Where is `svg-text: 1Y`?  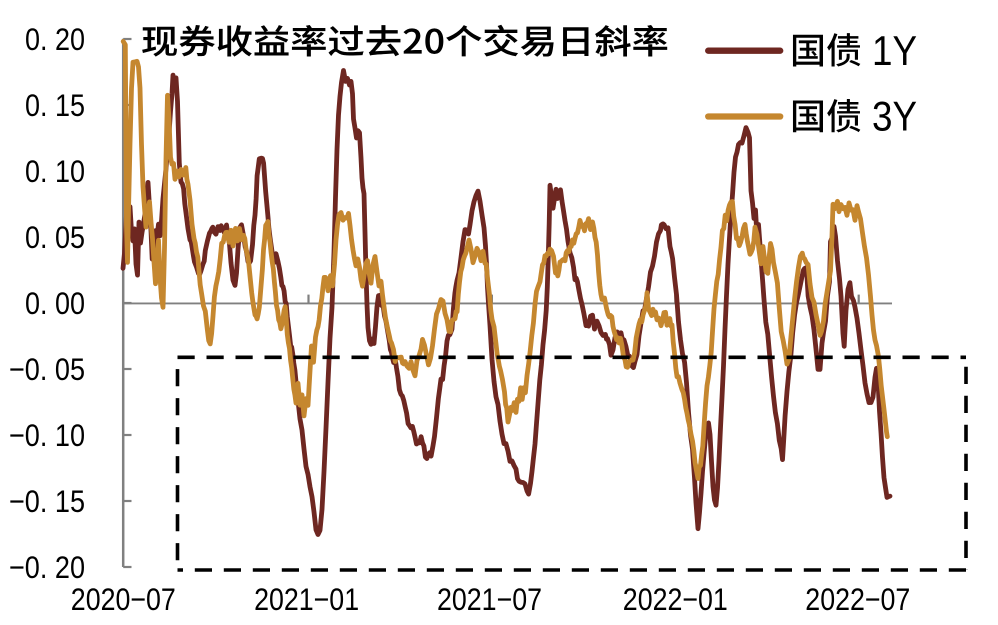 svg-text: 1Y is located at coordinates (894, 50).